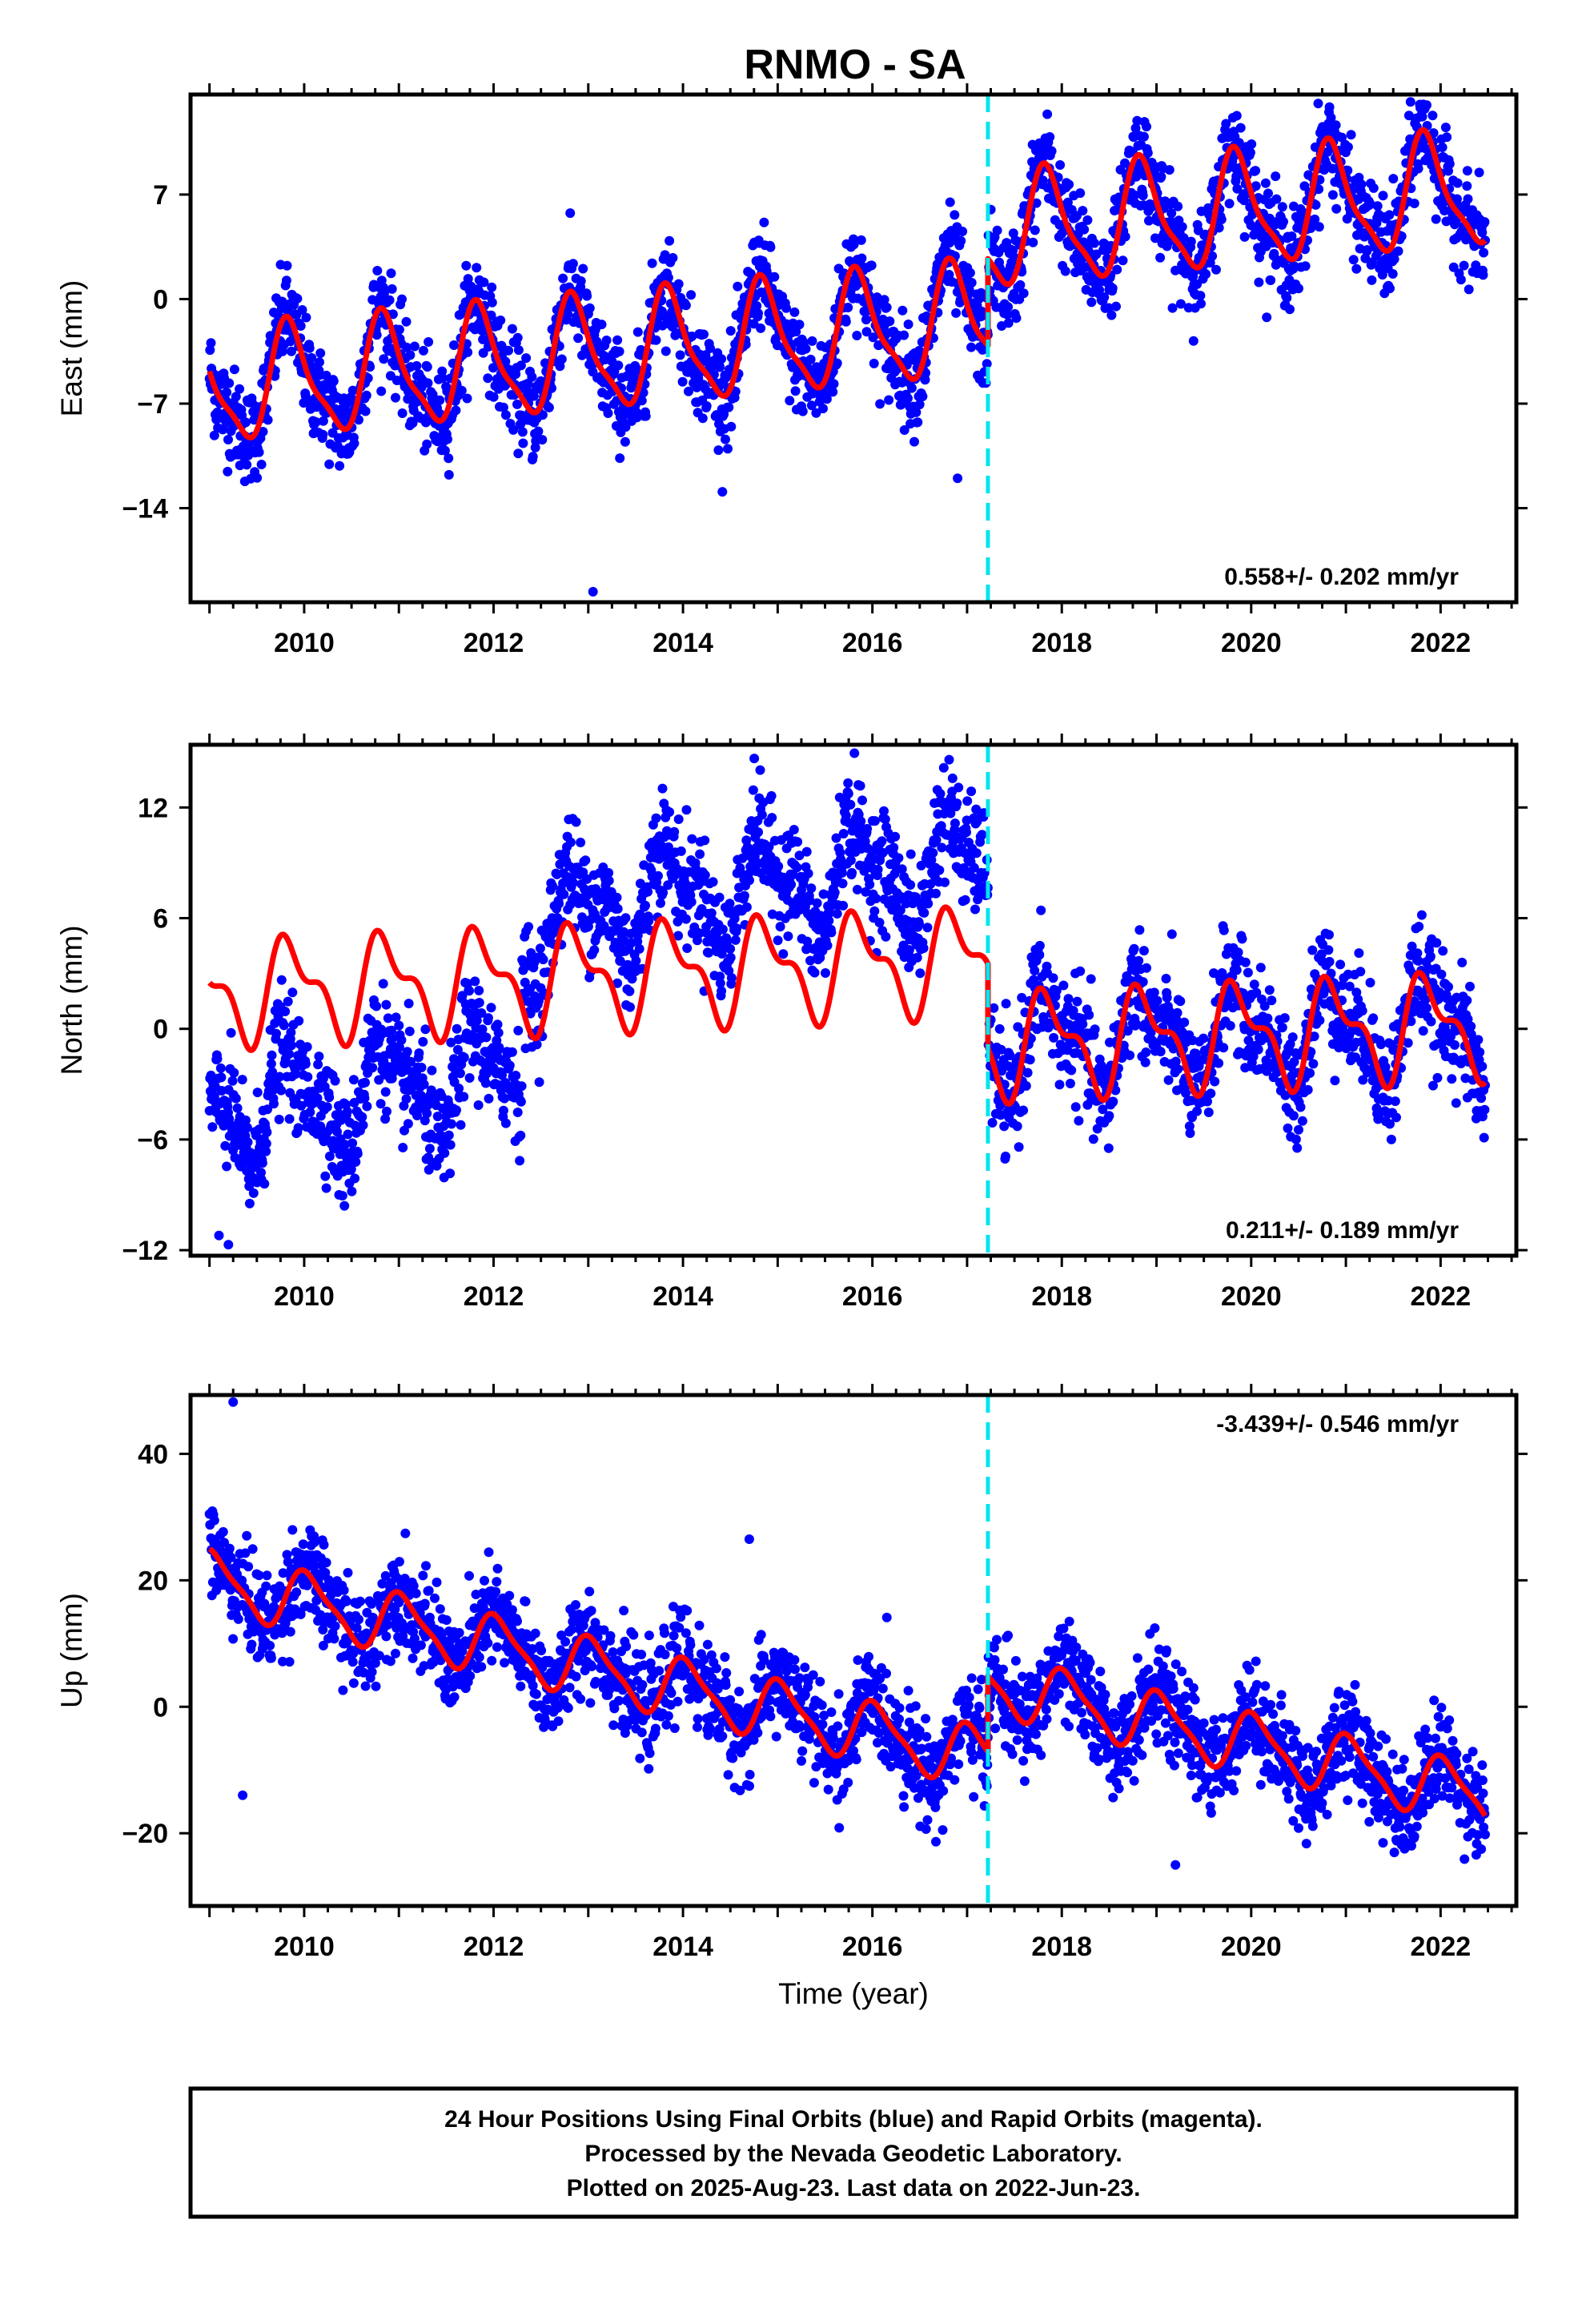 The image size is (1582, 2324). I want to click on y-tick-label: −7, so click(152, 404).